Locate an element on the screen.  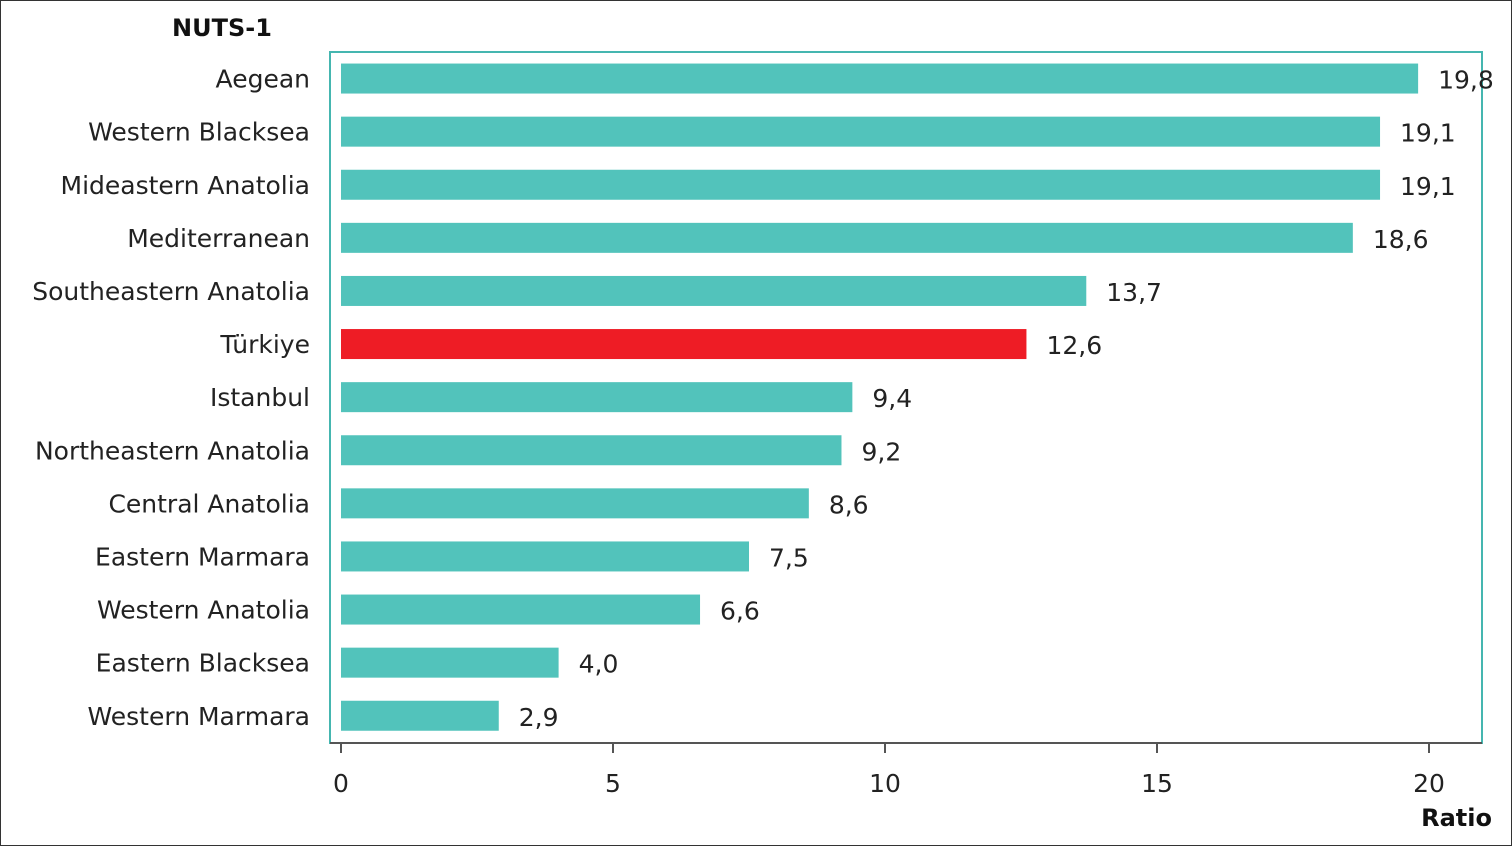
category-label-7: Northeastern Anatolia is located at coordinates (172, 450).